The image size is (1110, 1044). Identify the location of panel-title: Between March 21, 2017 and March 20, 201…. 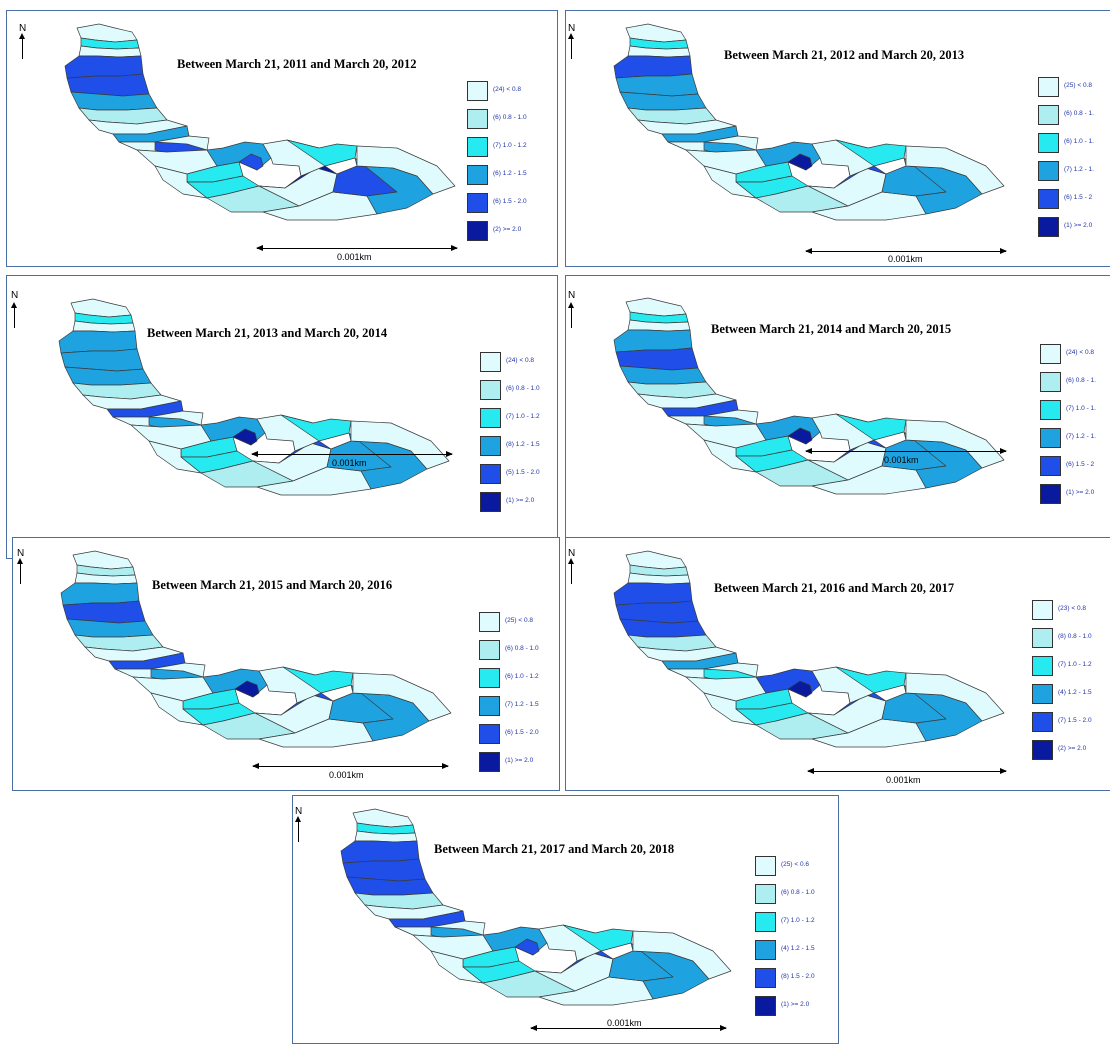
(554, 849).